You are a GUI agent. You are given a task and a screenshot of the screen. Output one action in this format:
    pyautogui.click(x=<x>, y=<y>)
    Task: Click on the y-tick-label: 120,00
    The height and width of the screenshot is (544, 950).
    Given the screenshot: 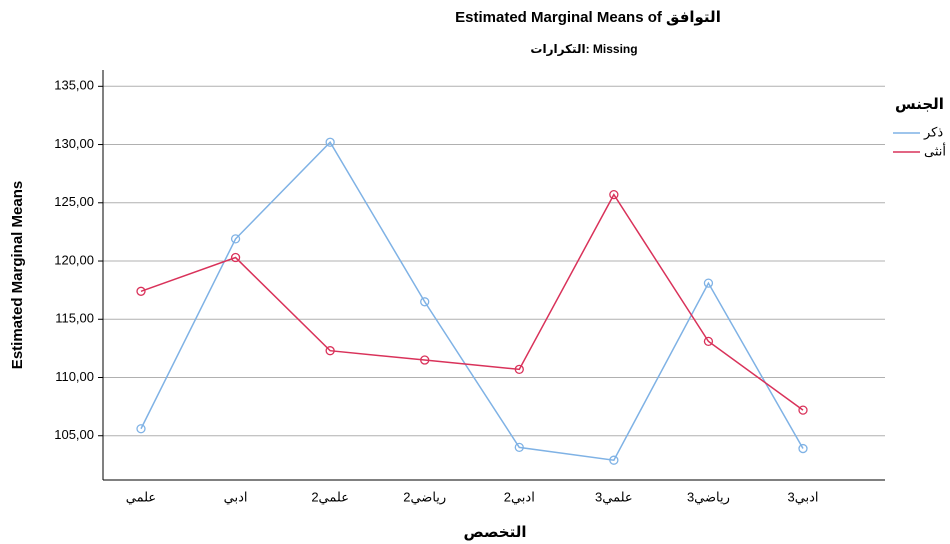 What is the action you would take?
    pyautogui.click(x=74, y=259)
    